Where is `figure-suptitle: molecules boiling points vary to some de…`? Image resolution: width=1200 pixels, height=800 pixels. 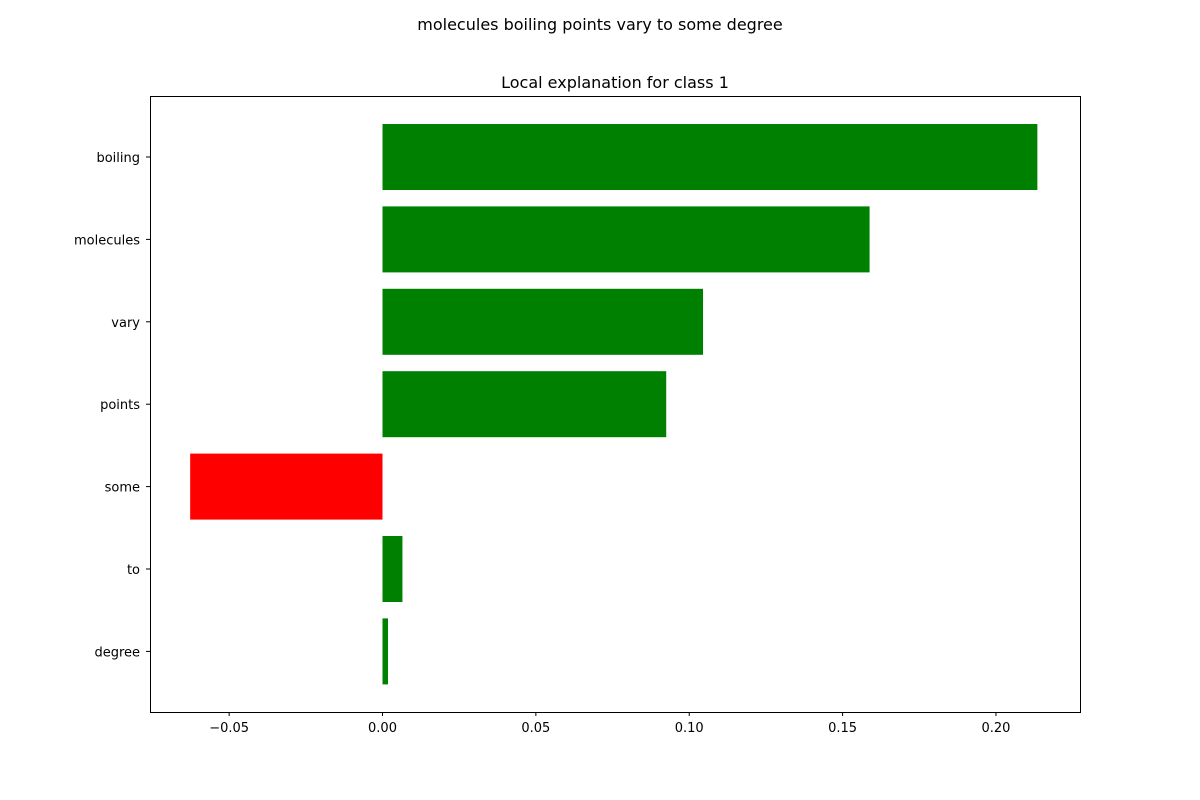
figure-suptitle: molecules boiling points vary to some de… is located at coordinates (599, 24).